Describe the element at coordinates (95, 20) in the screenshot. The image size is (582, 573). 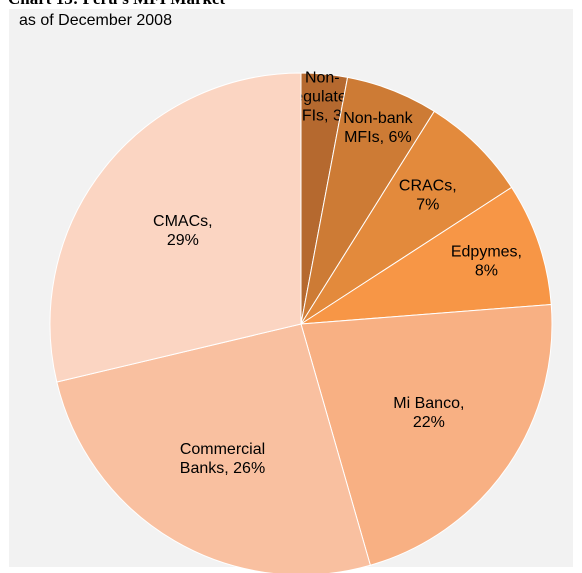
I see `chart-subtitle: as of December 2008` at that location.